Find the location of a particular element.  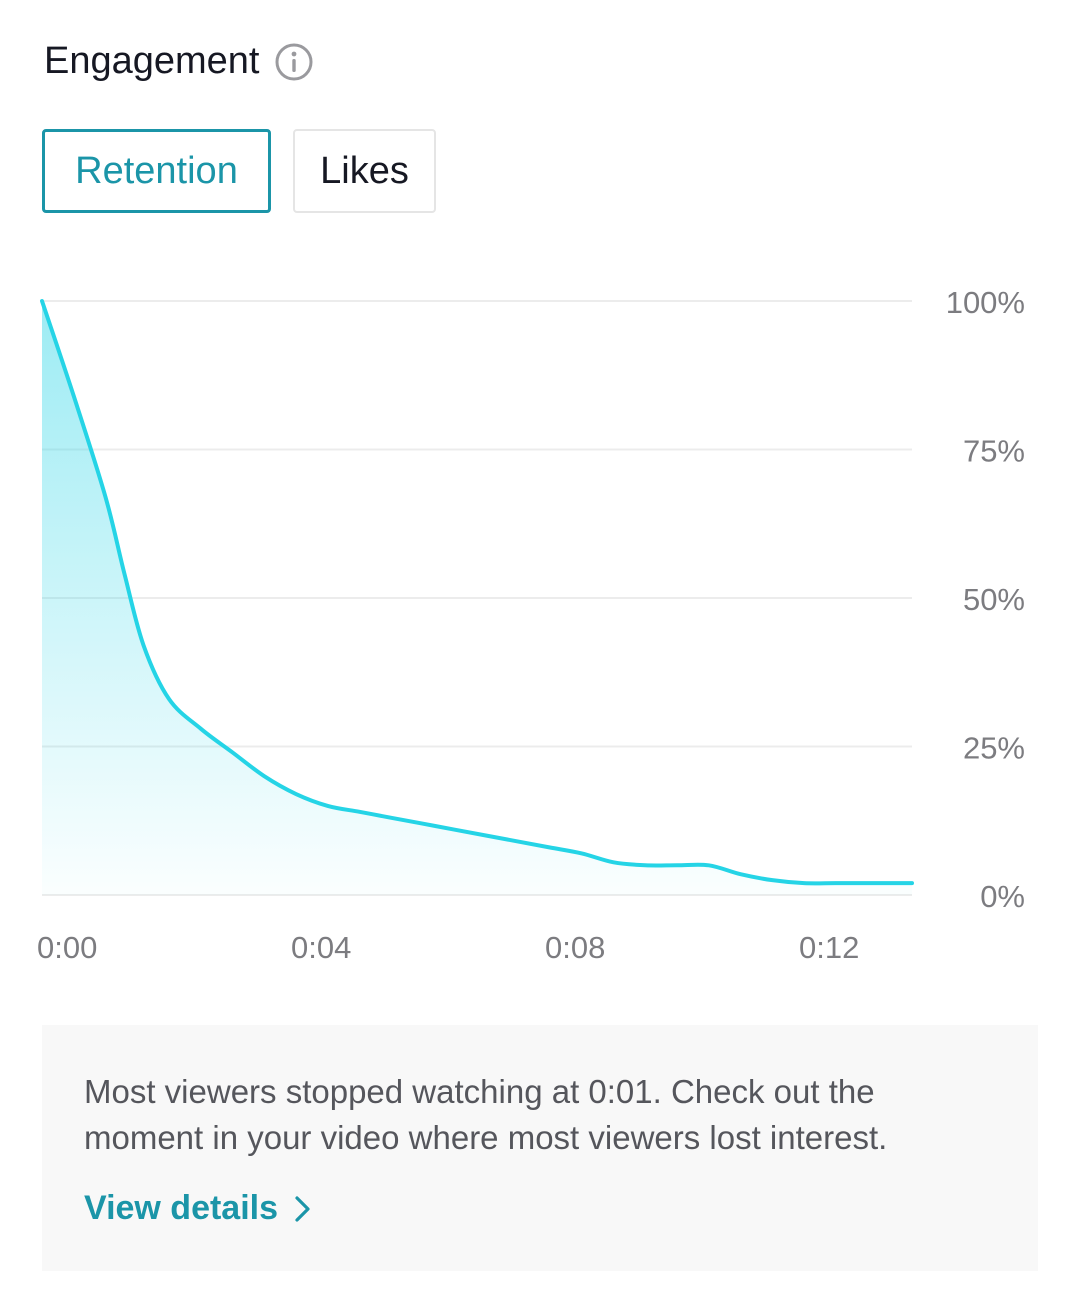

y-tick-label: 100% is located at coordinates (985, 302).